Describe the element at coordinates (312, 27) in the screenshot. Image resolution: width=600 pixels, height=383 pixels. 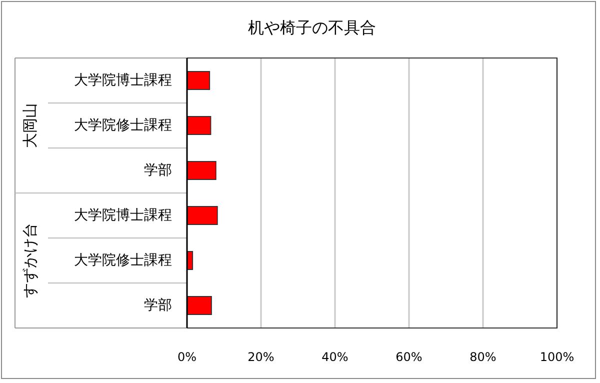
I see `chart-title: 机や椅子の不具合` at that location.